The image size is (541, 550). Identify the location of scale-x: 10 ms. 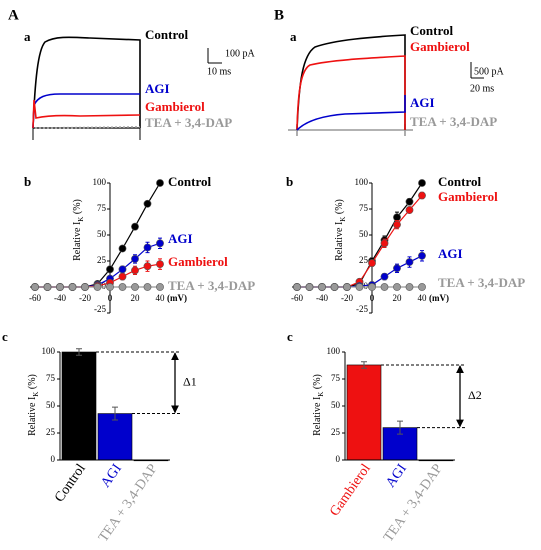
(219, 71).